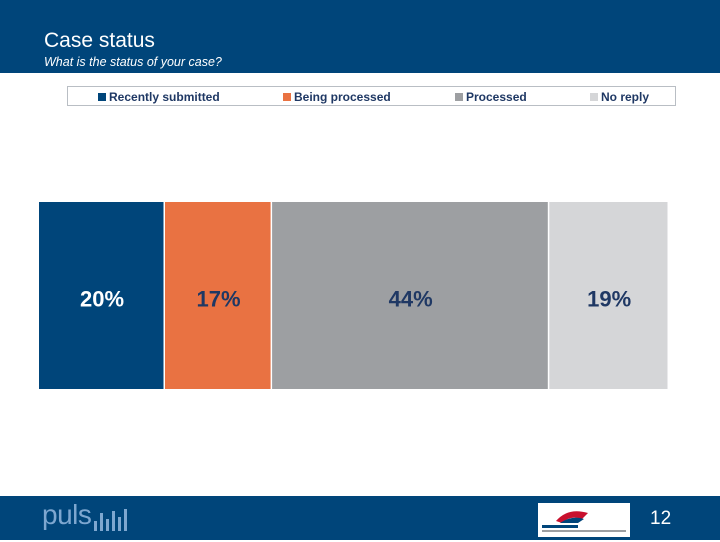  I want to click on page-subtitle: What is the status of your case?, so click(133, 62).